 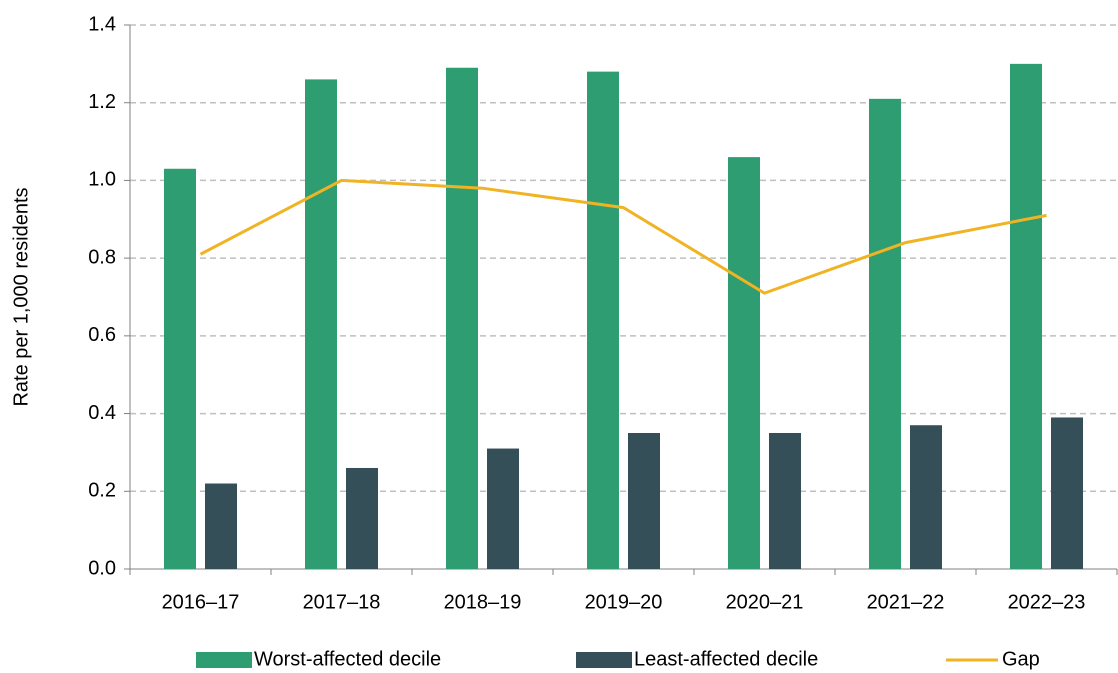 I want to click on y-tick-label: 0.8, so click(x=102, y=257).